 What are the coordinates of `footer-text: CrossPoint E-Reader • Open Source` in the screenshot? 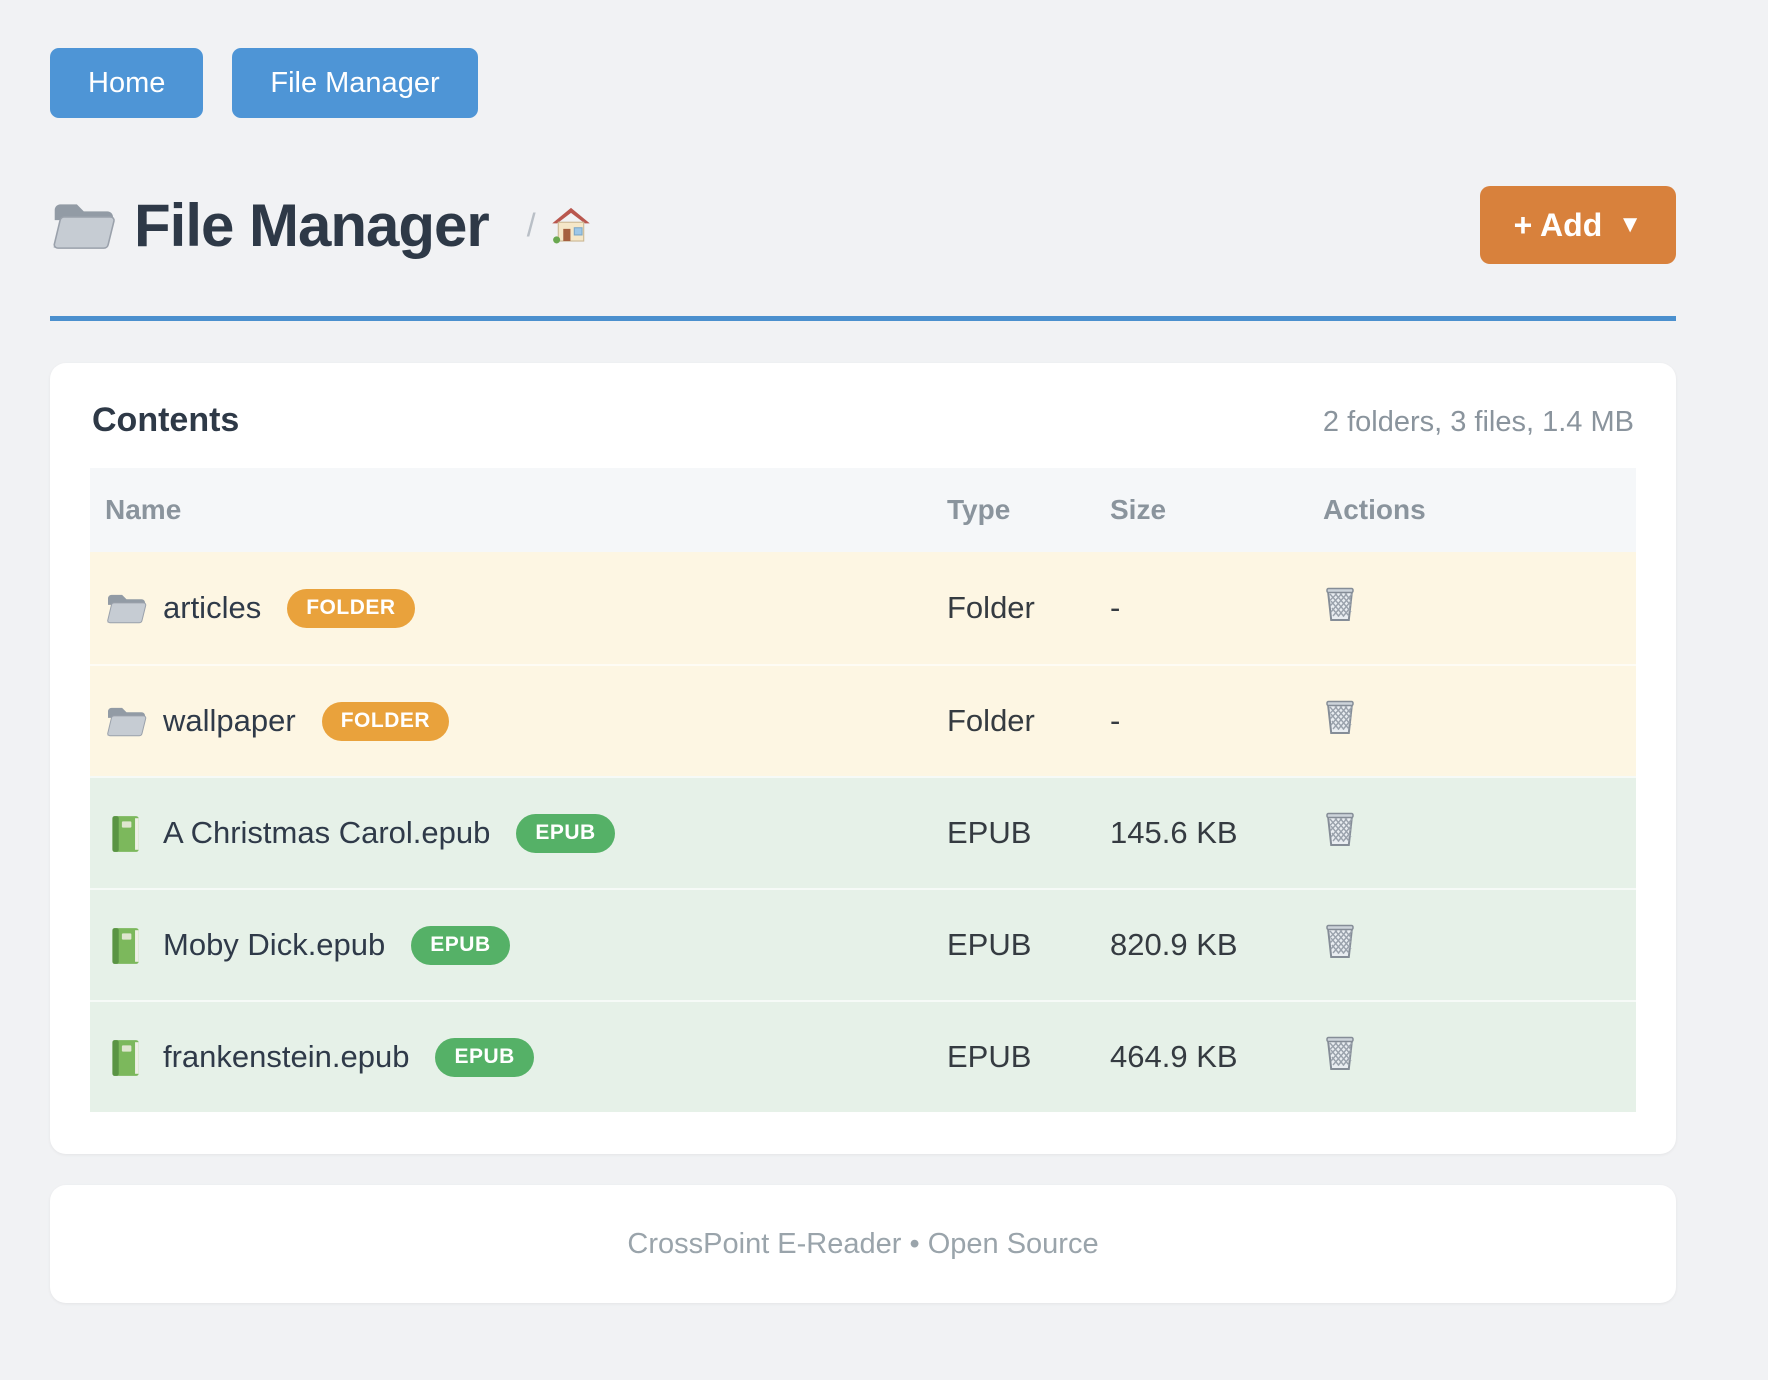 It's located at (863, 1243).